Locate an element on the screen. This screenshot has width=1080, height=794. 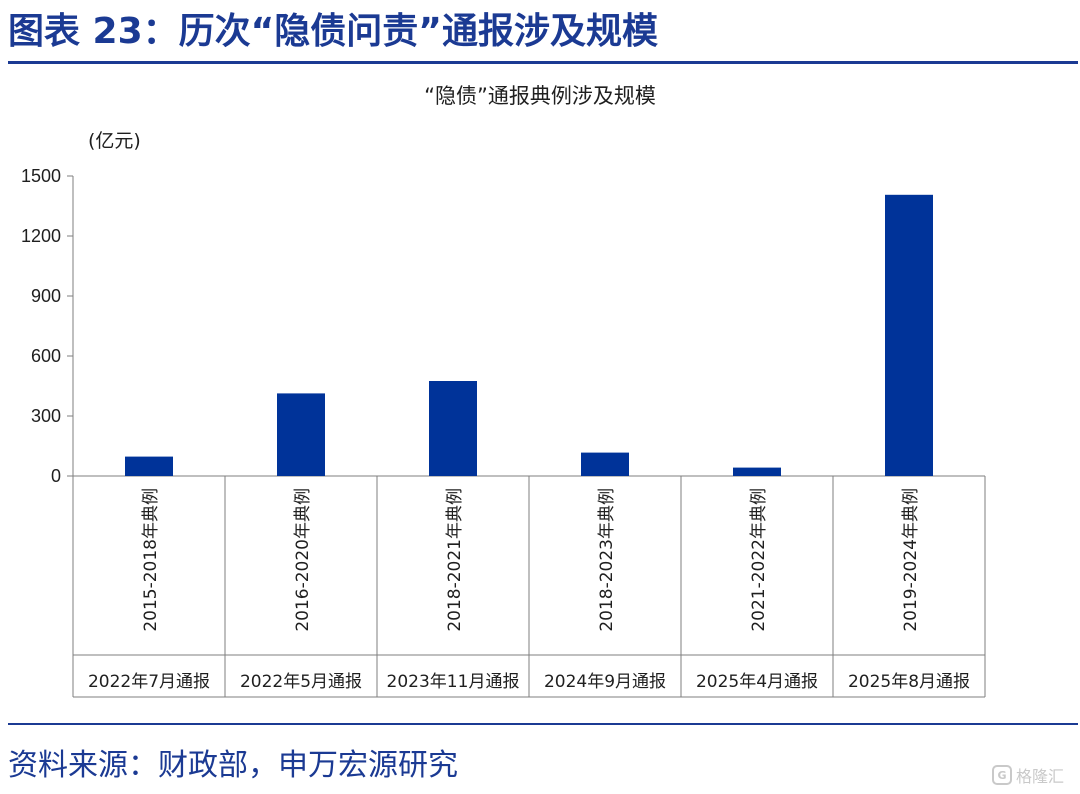
watermark: G 格隆汇 is located at coordinates (1033, 775).